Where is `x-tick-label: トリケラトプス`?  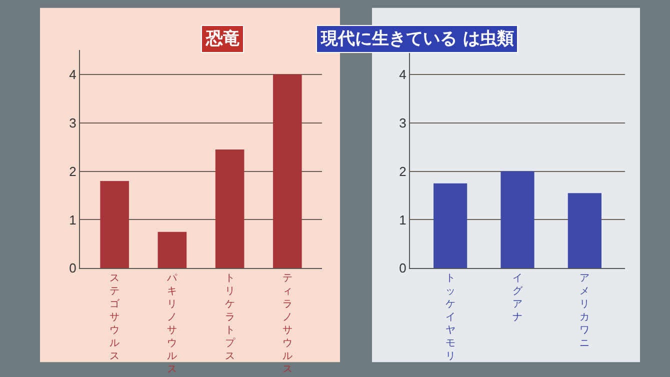
x-tick-label: トリケラトプス is located at coordinates (230, 317).